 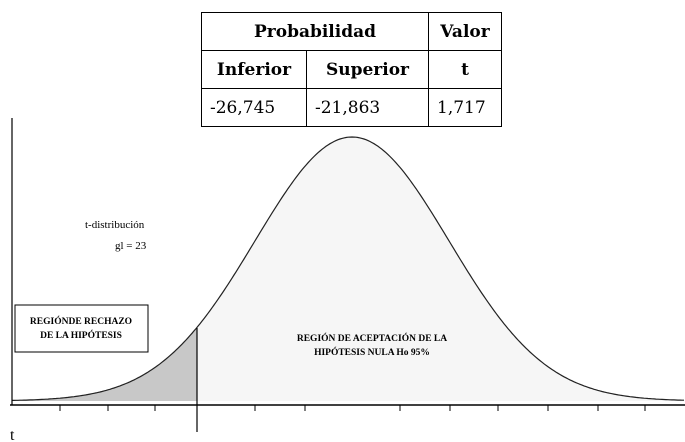 What do you see at coordinates (115, 225) in the screenshot?
I see `distribution-label: t-distribución` at bounding box center [115, 225].